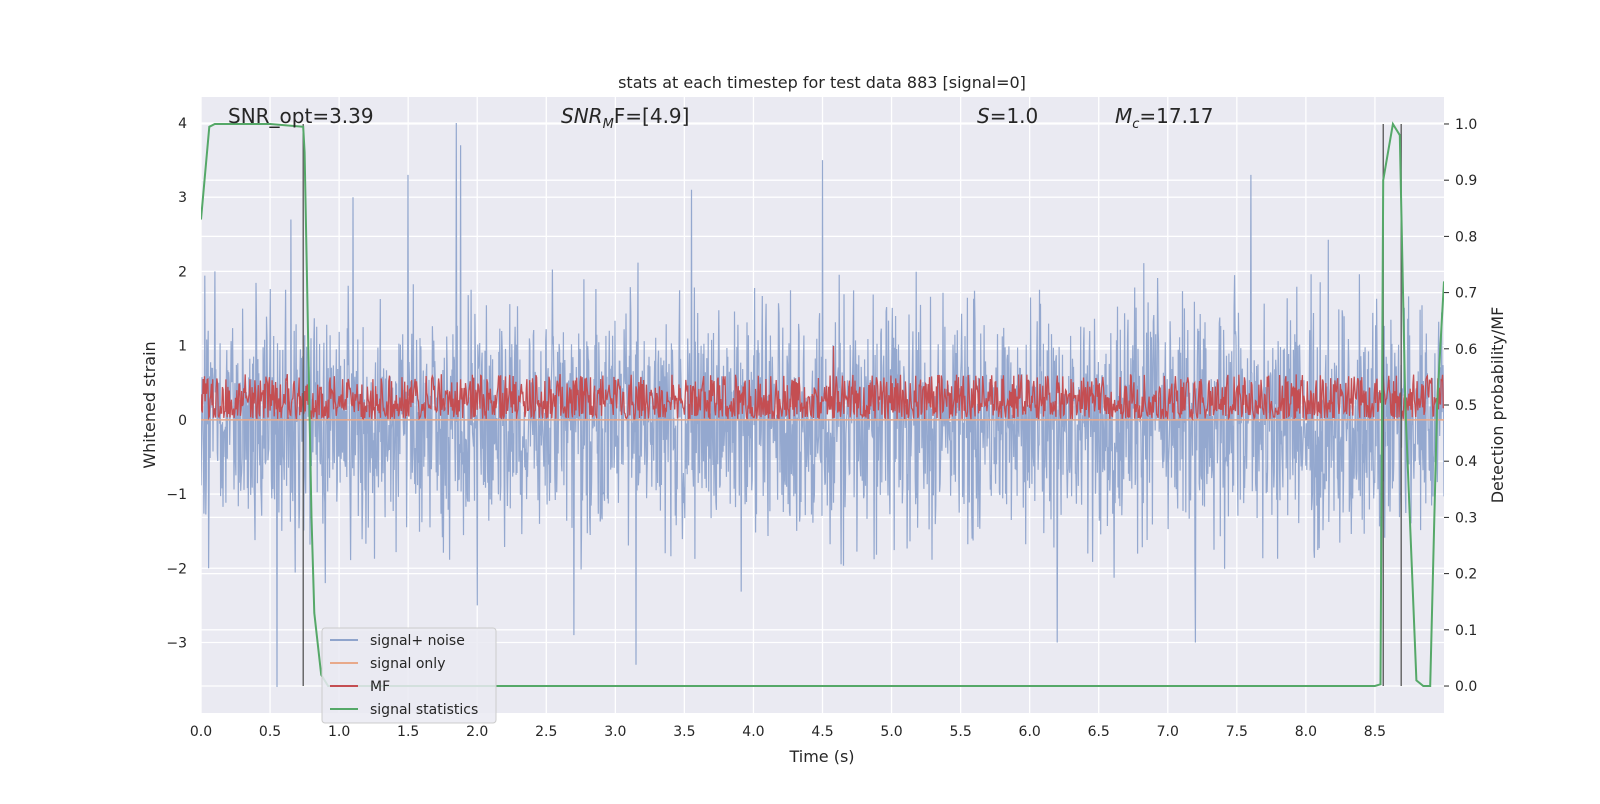 This screenshot has height=804, width=1600. Describe the element at coordinates (182, 347) in the screenshot. I see `y-left-tick-label: 1` at that location.